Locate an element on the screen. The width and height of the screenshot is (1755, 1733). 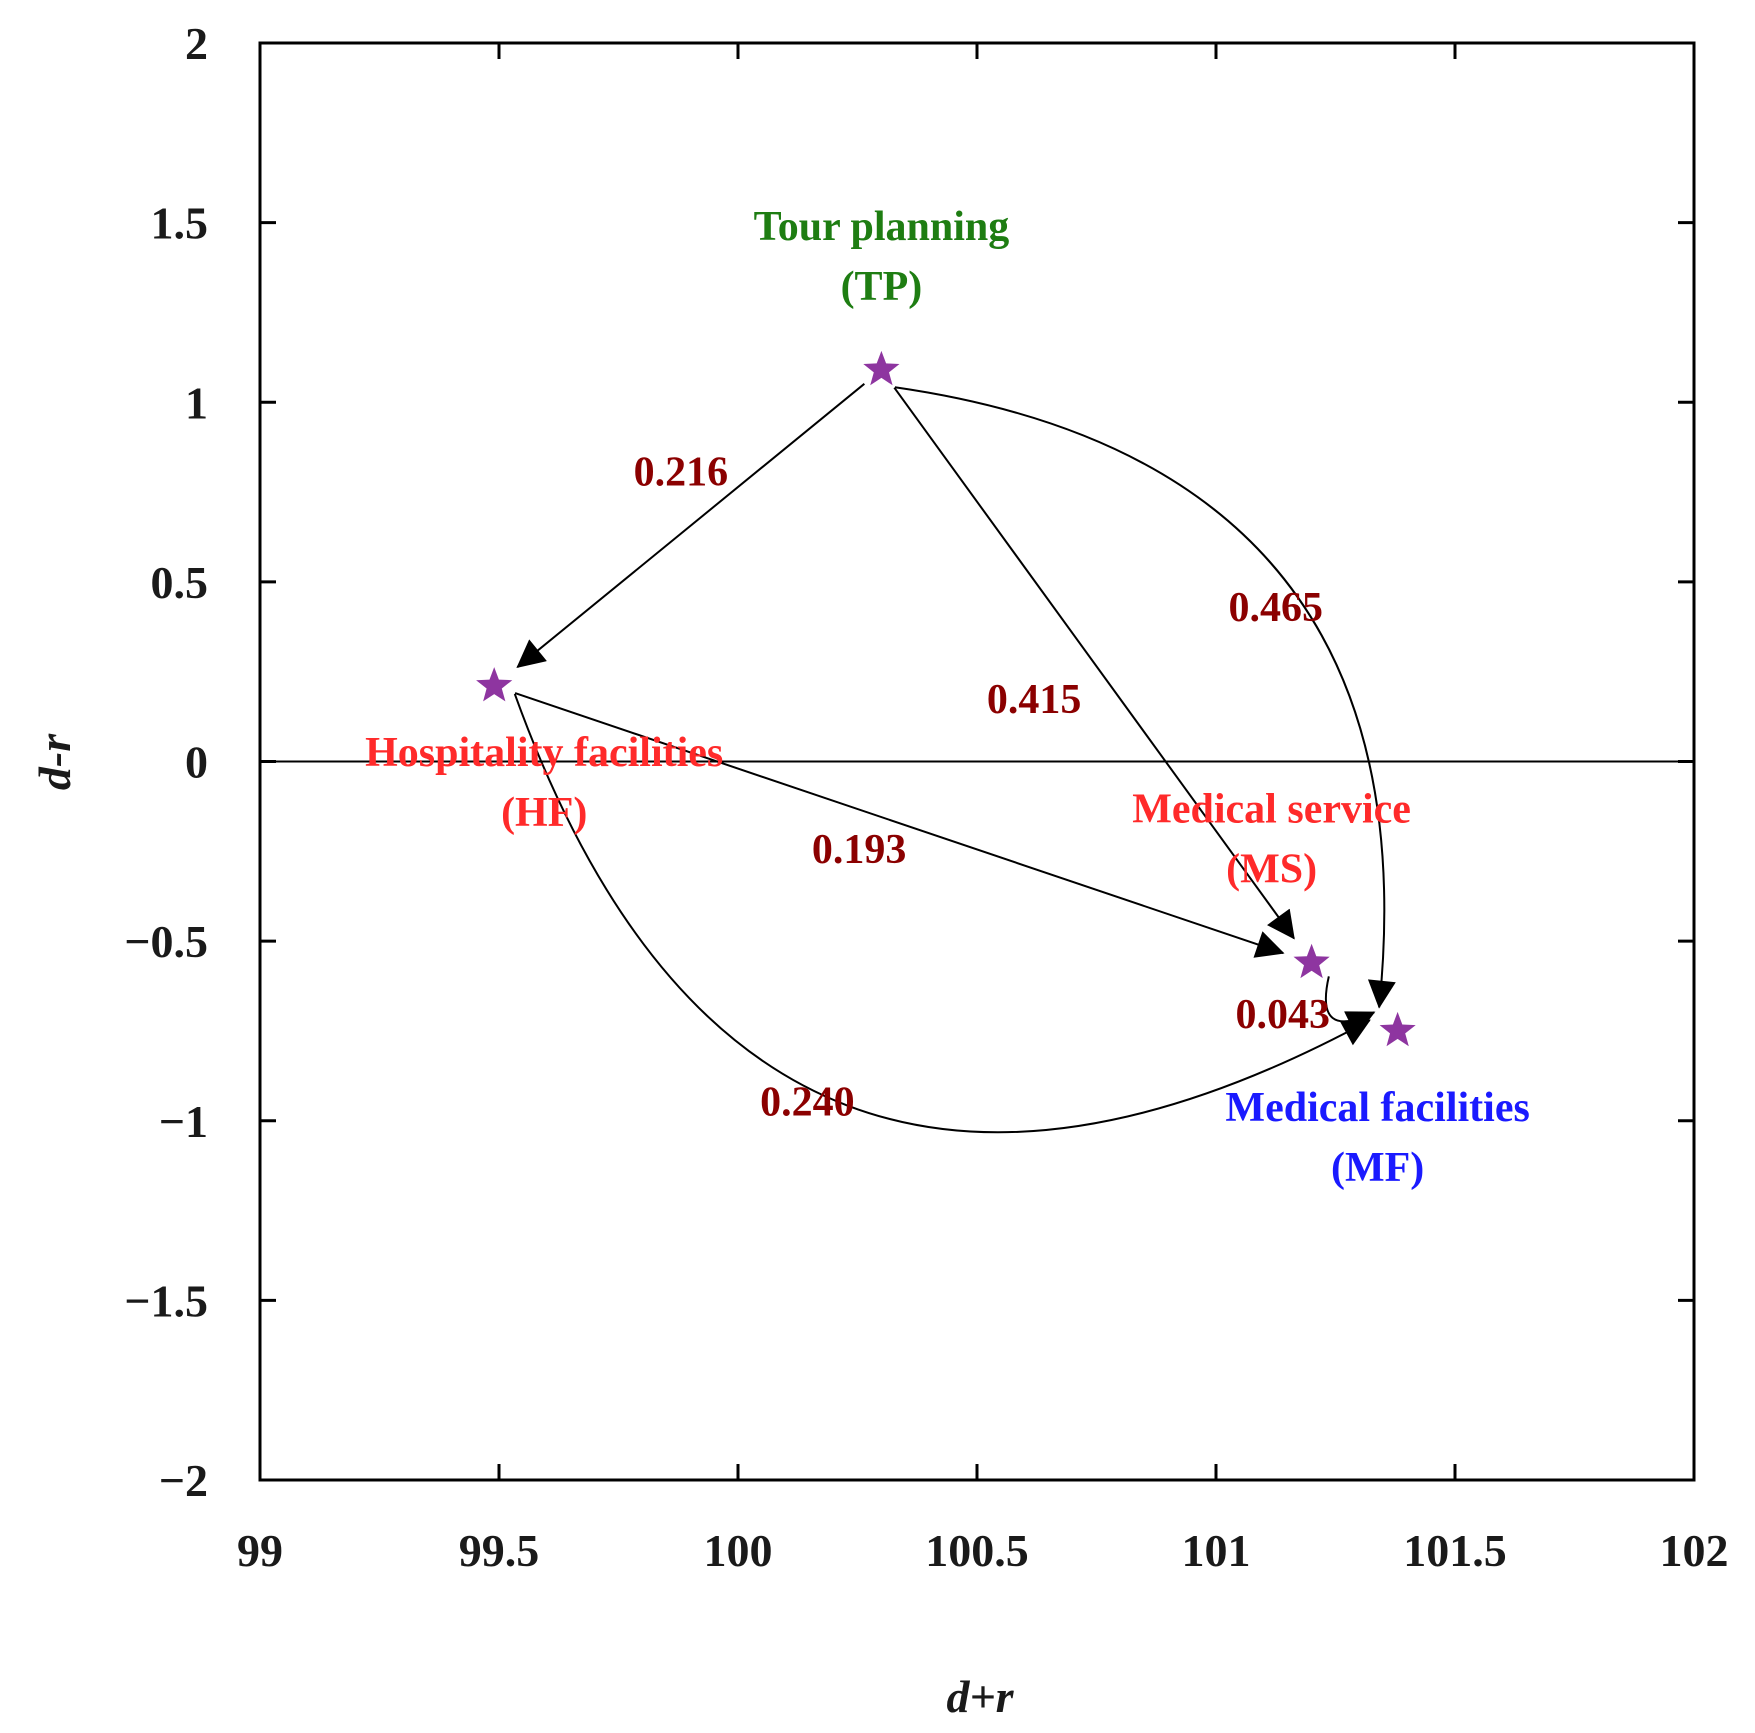
y-tick-label: 1 is located at coordinates (196, 402).